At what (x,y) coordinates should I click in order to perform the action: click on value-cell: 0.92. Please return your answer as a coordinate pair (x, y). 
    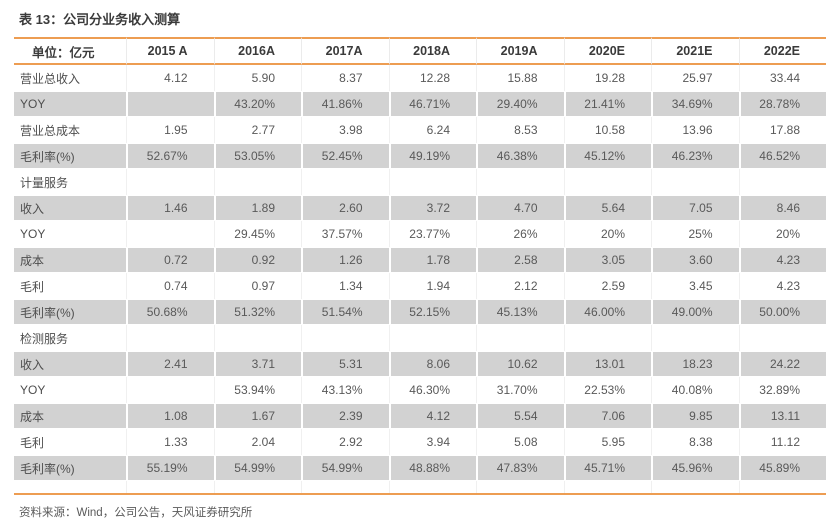
    Looking at the image, I should click on (257, 260).